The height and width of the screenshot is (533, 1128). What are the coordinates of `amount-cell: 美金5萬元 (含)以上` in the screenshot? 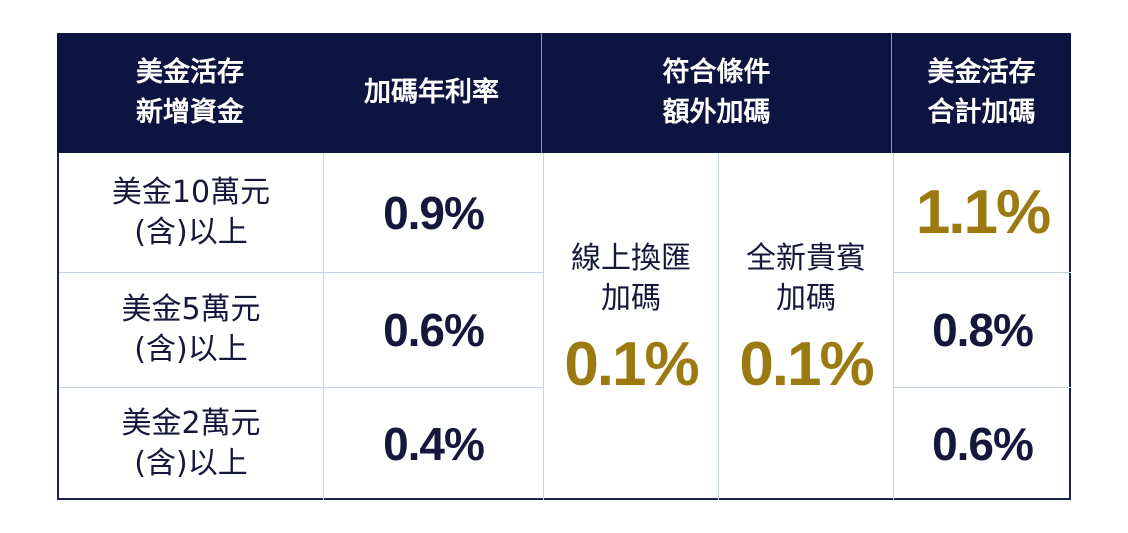 It's located at (191, 330).